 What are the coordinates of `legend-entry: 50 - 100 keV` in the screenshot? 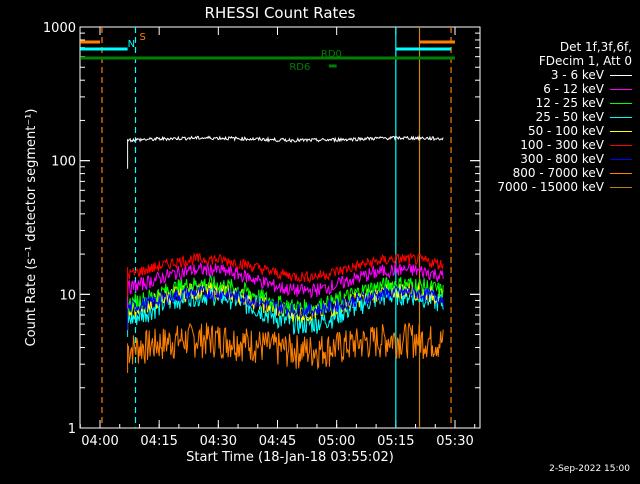 It's located at (549, 131).